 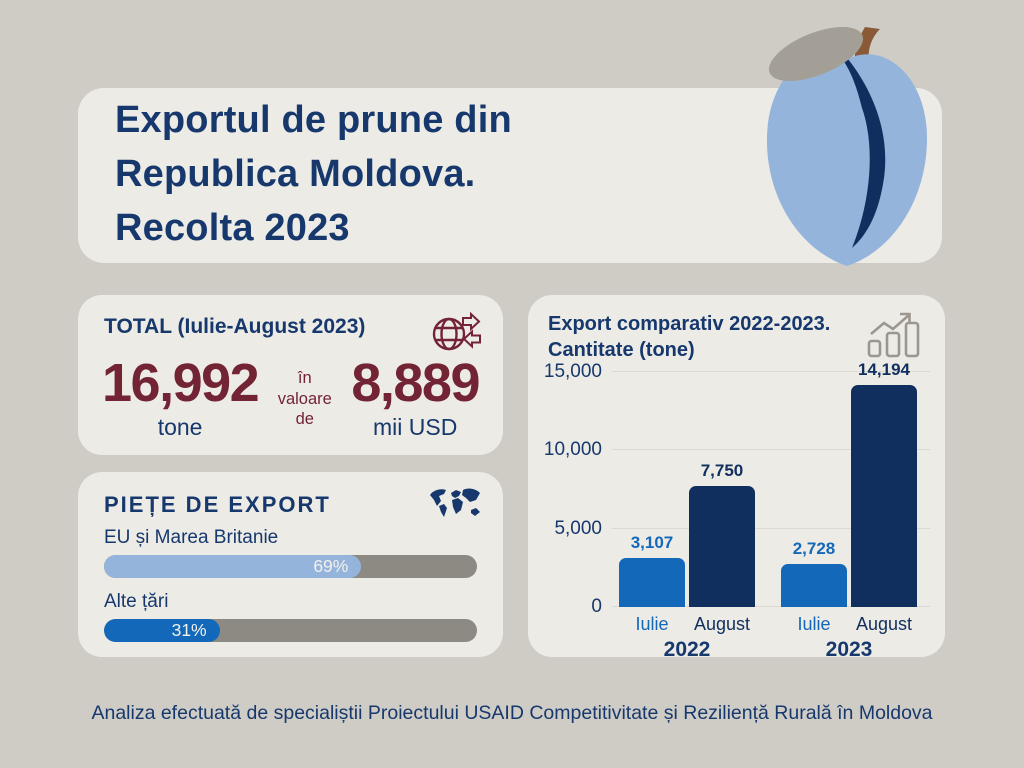 I want to click on markets-card-title: PIEȚE DE EXPORT, so click(x=217, y=504).